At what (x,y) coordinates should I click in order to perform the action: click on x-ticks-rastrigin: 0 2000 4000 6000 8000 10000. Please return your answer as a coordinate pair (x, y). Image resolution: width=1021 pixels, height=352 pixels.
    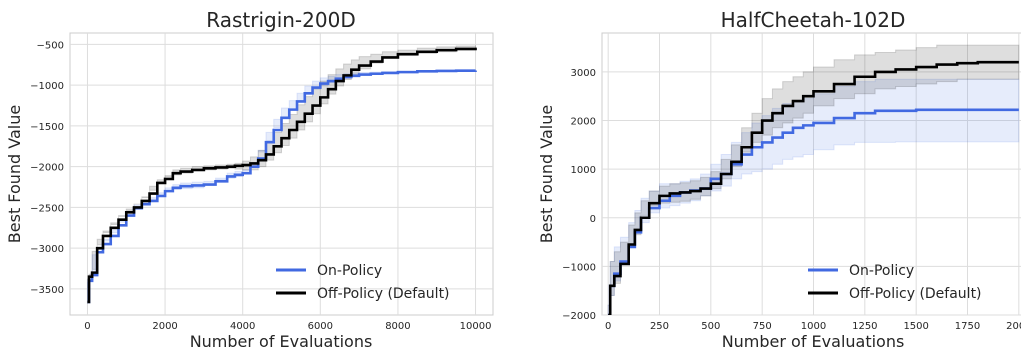
    Looking at the image, I should click on (287, 326).